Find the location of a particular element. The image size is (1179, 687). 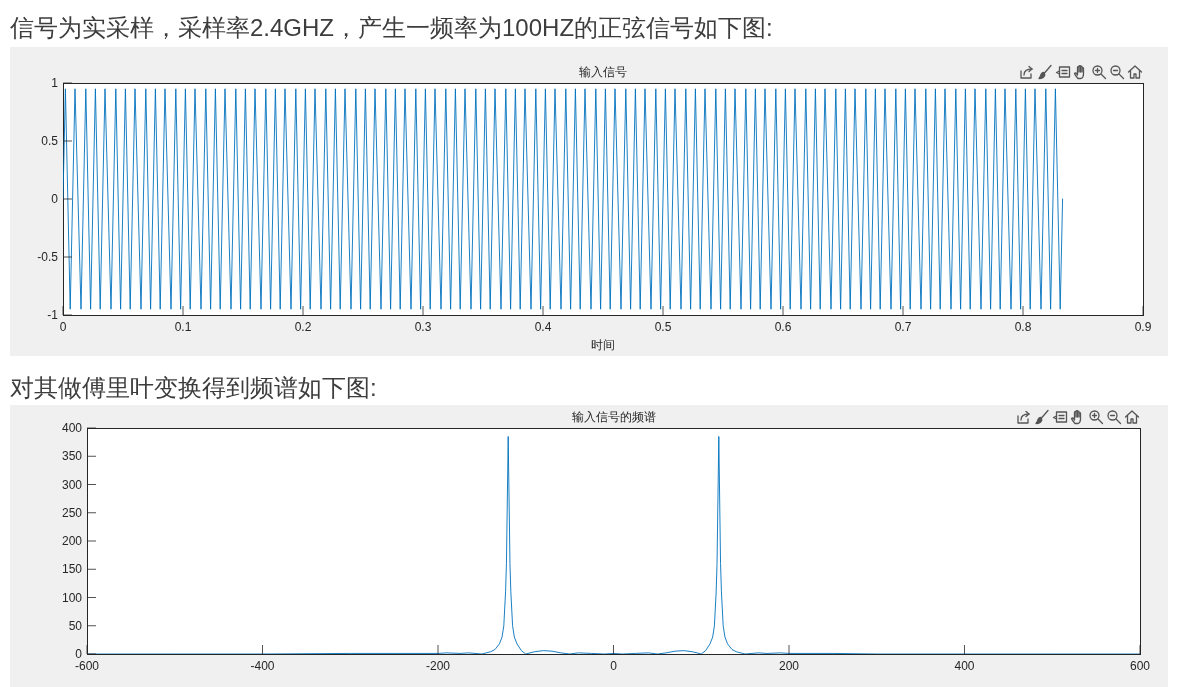

x-tick-label: 0.8 is located at coordinates (1023, 327).